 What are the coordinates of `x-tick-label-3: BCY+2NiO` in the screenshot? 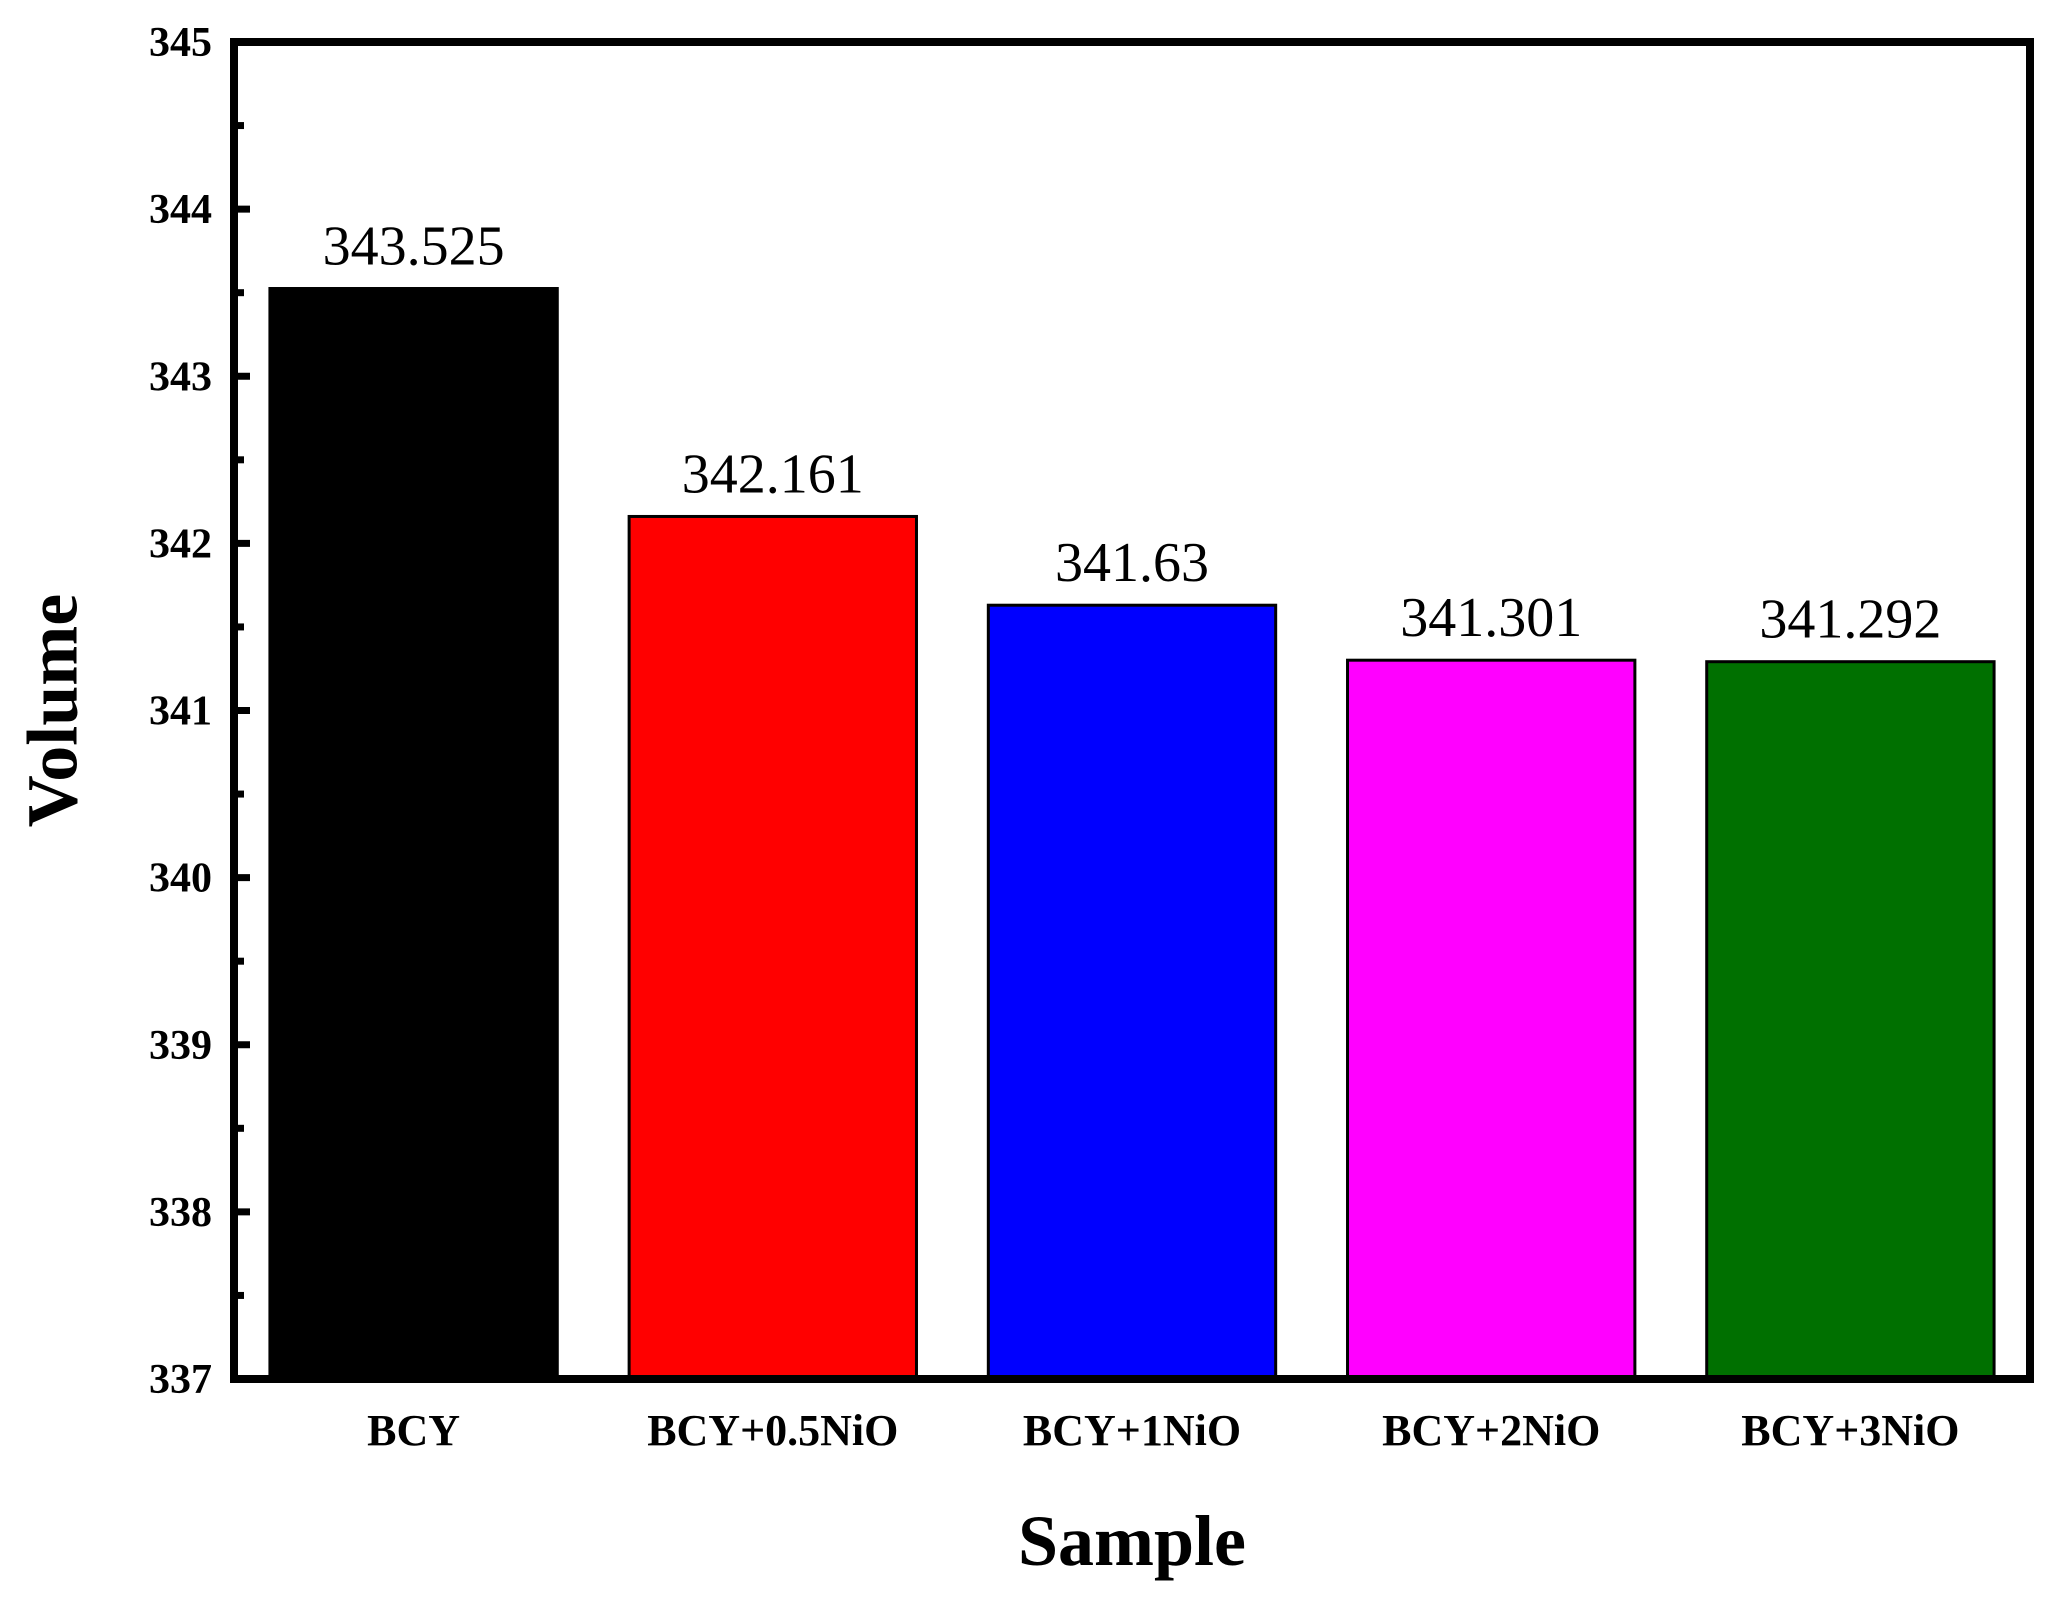 It's located at (1491, 1430).